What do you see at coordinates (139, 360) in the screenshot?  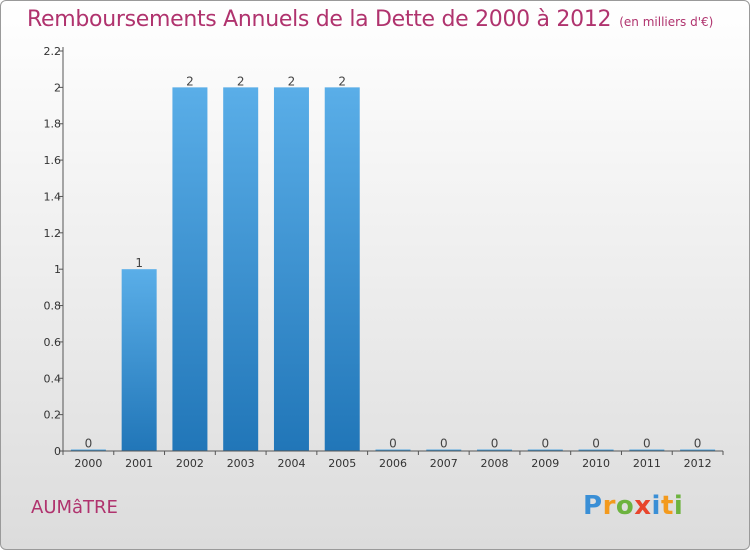 I see `bar-2001` at bounding box center [139, 360].